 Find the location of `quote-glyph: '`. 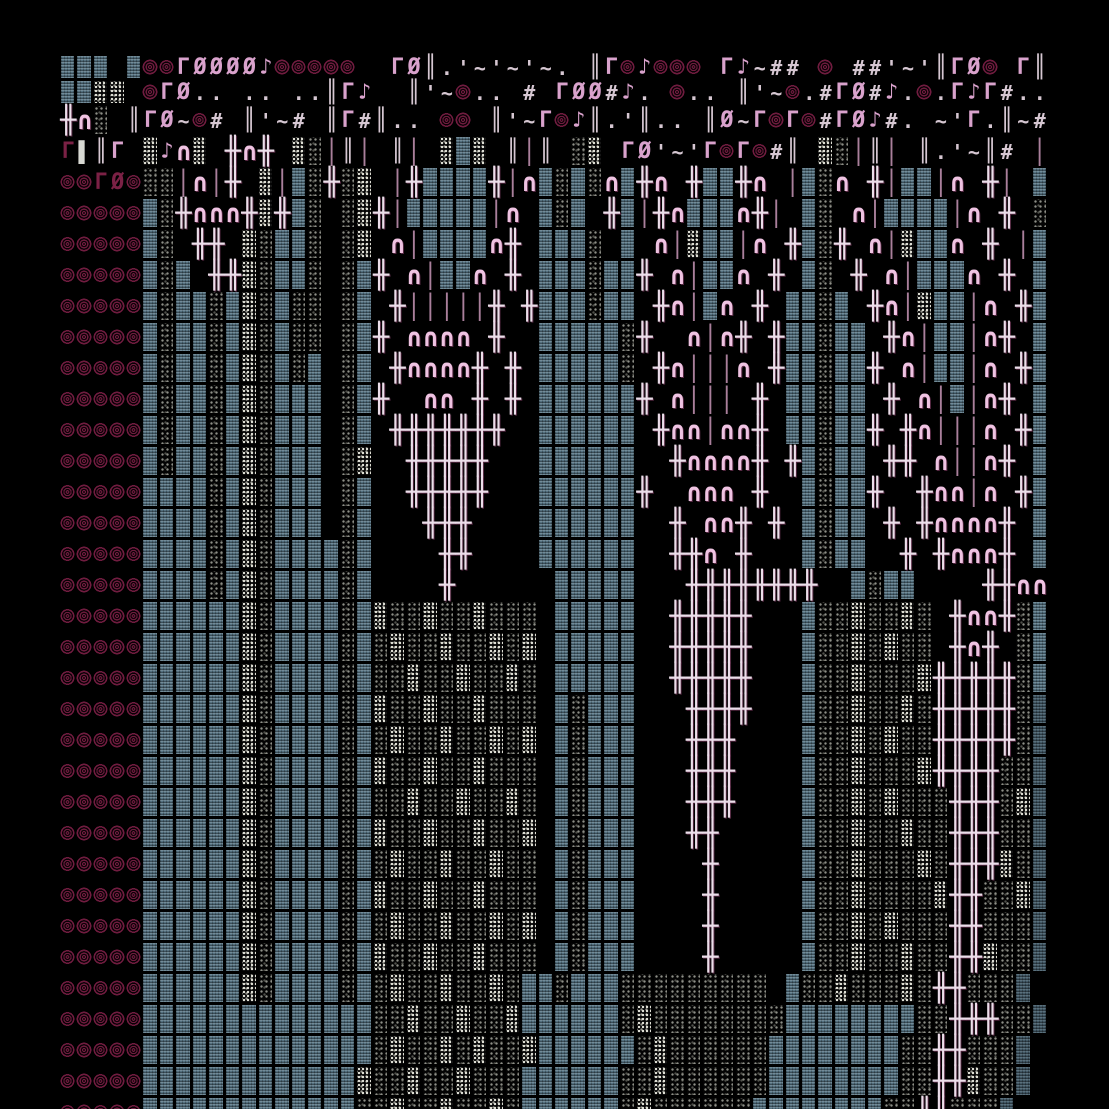

quote-glyph: ' is located at coordinates (957, 120).